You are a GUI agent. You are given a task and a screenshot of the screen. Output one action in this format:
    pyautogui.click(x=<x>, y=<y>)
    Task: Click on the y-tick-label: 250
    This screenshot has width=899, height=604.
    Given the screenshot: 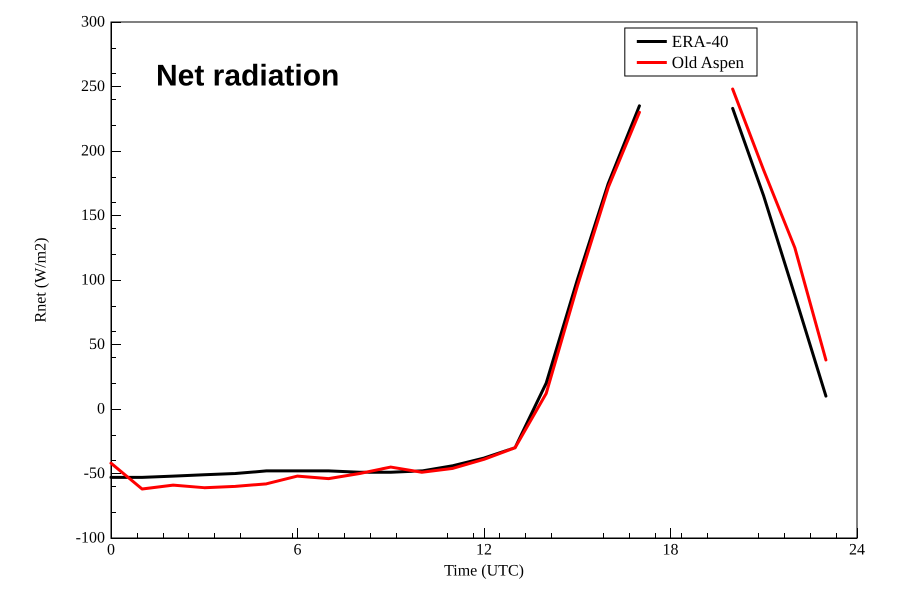 What is the action you would take?
    pyautogui.click(x=93, y=86)
    